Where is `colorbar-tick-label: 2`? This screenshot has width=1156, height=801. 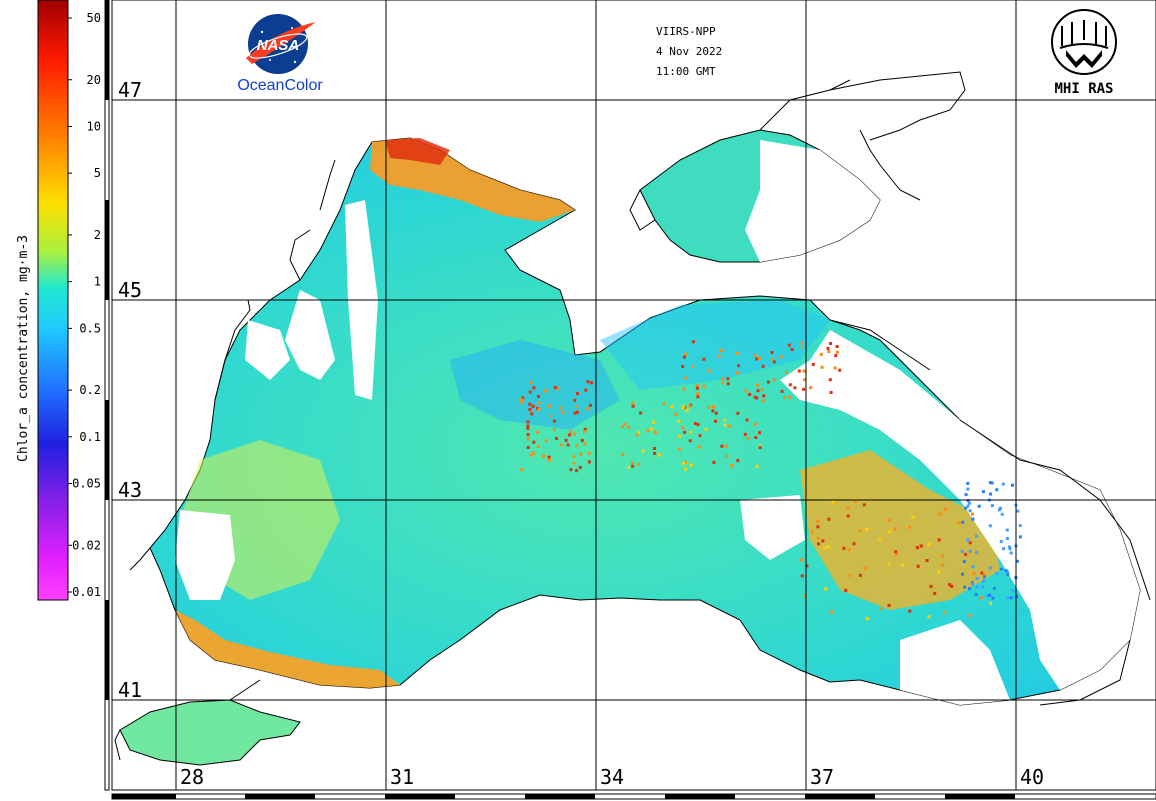
colorbar-tick-label: 2 is located at coordinates (97, 235).